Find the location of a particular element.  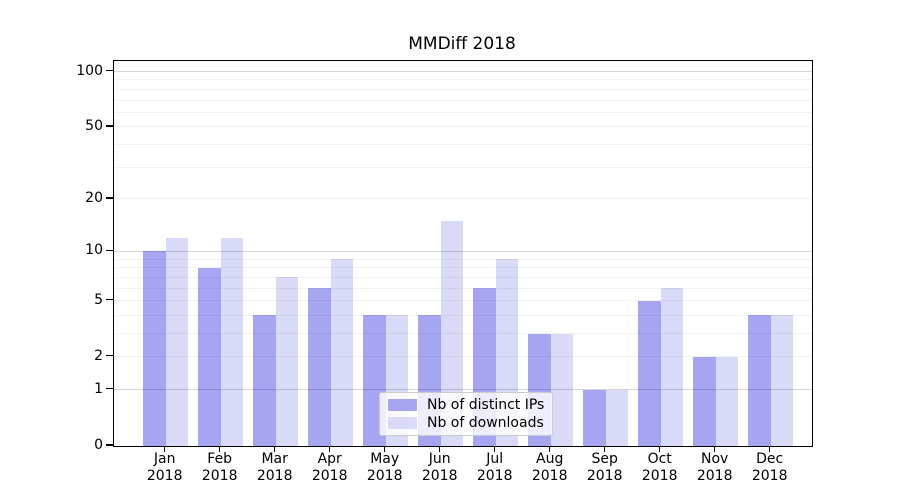

bar-distinct-ips-jan is located at coordinates (154, 348).